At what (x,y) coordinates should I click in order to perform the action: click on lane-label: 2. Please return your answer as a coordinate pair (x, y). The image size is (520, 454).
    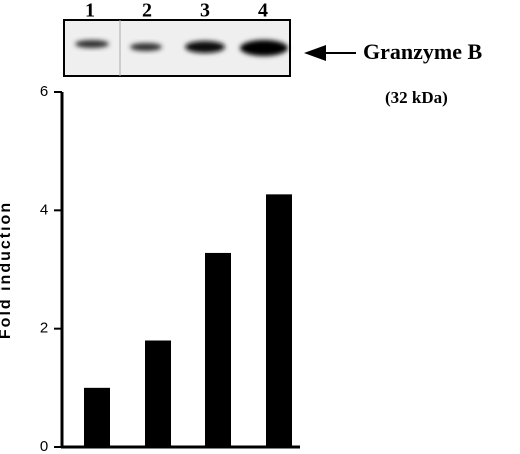
    Looking at the image, I should click on (147, 11).